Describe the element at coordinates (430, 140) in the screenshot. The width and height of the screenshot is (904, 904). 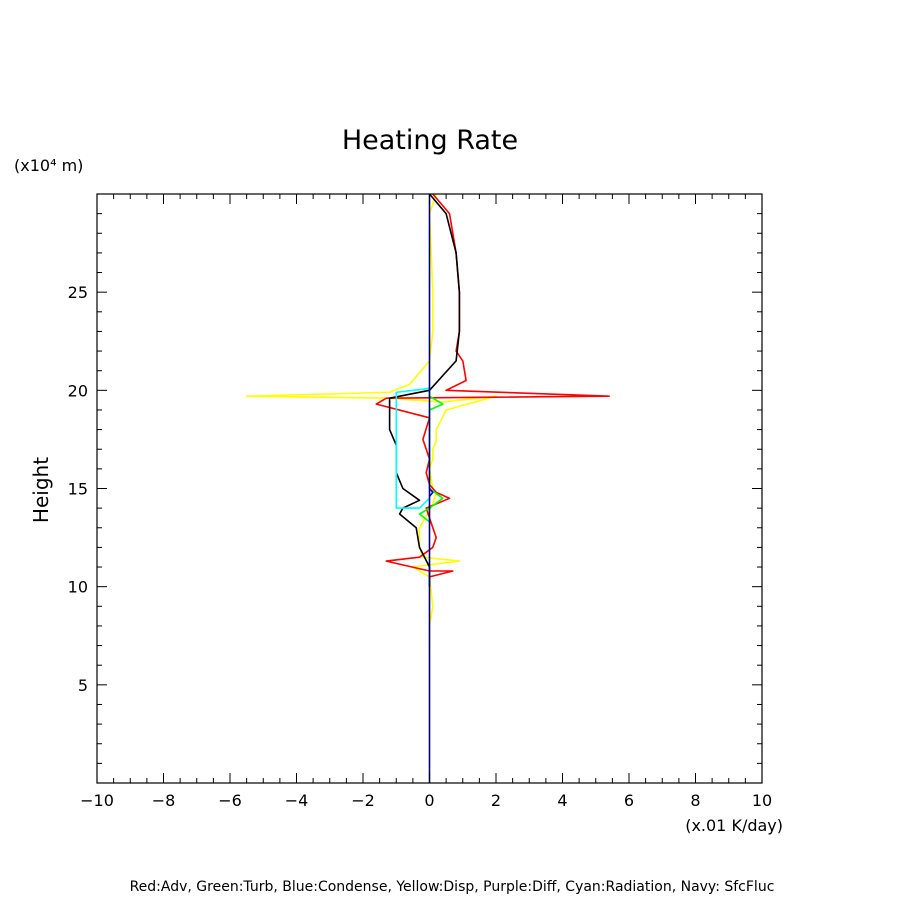
I see `chart-title: Heating Rate` at that location.